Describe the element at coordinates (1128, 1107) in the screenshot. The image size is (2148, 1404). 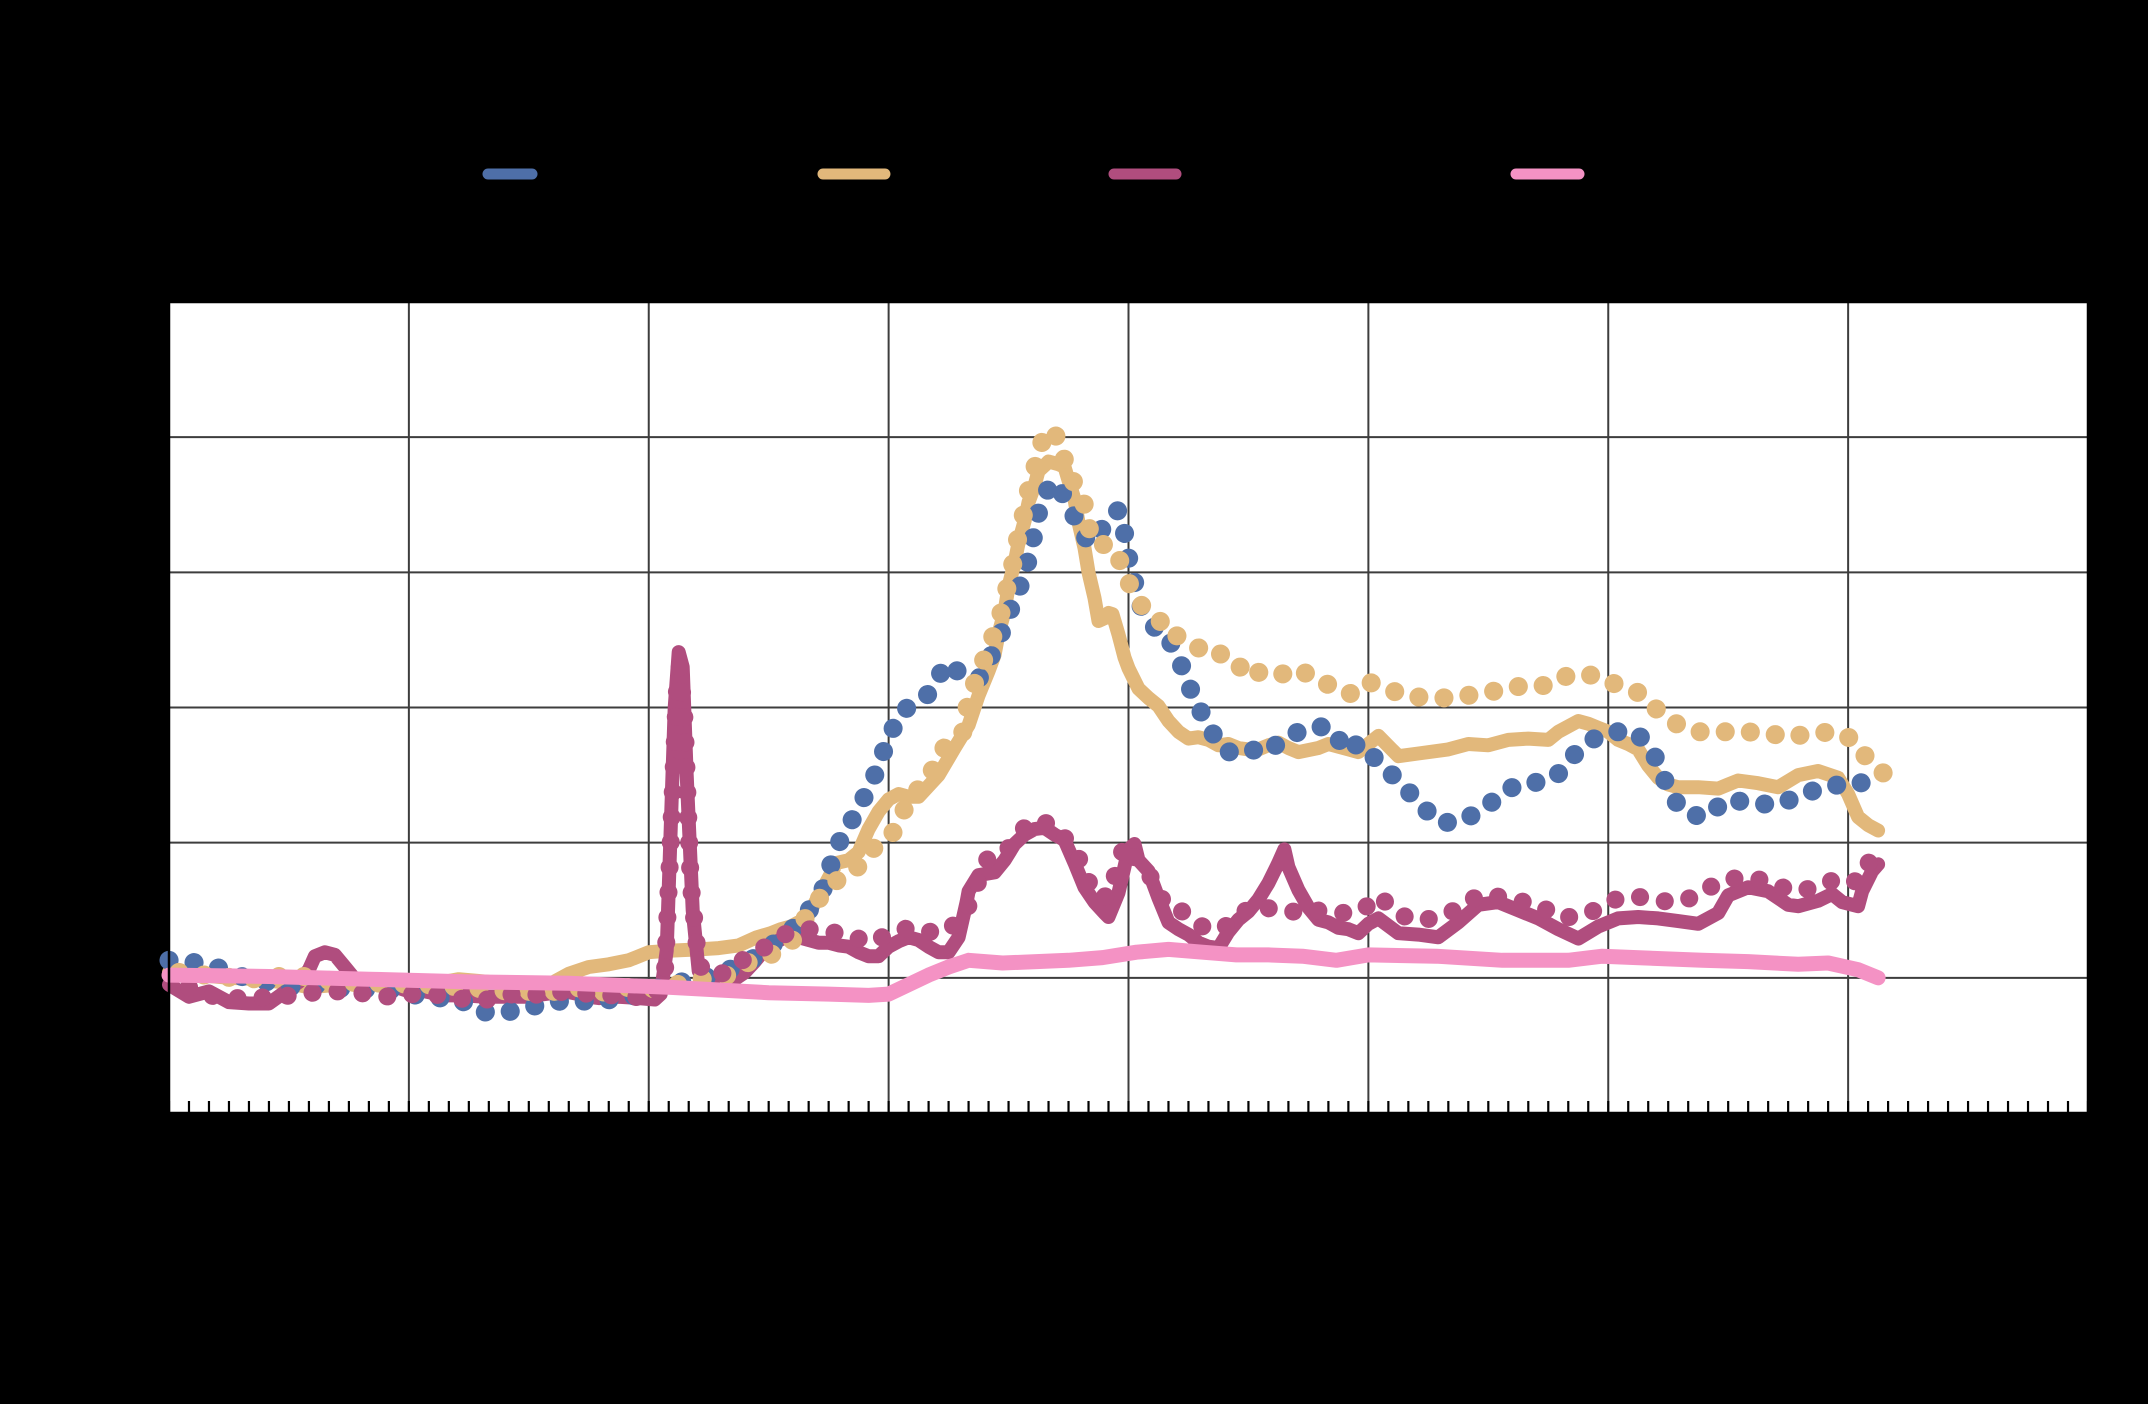
I see `x-axis-minor-ticks` at that location.